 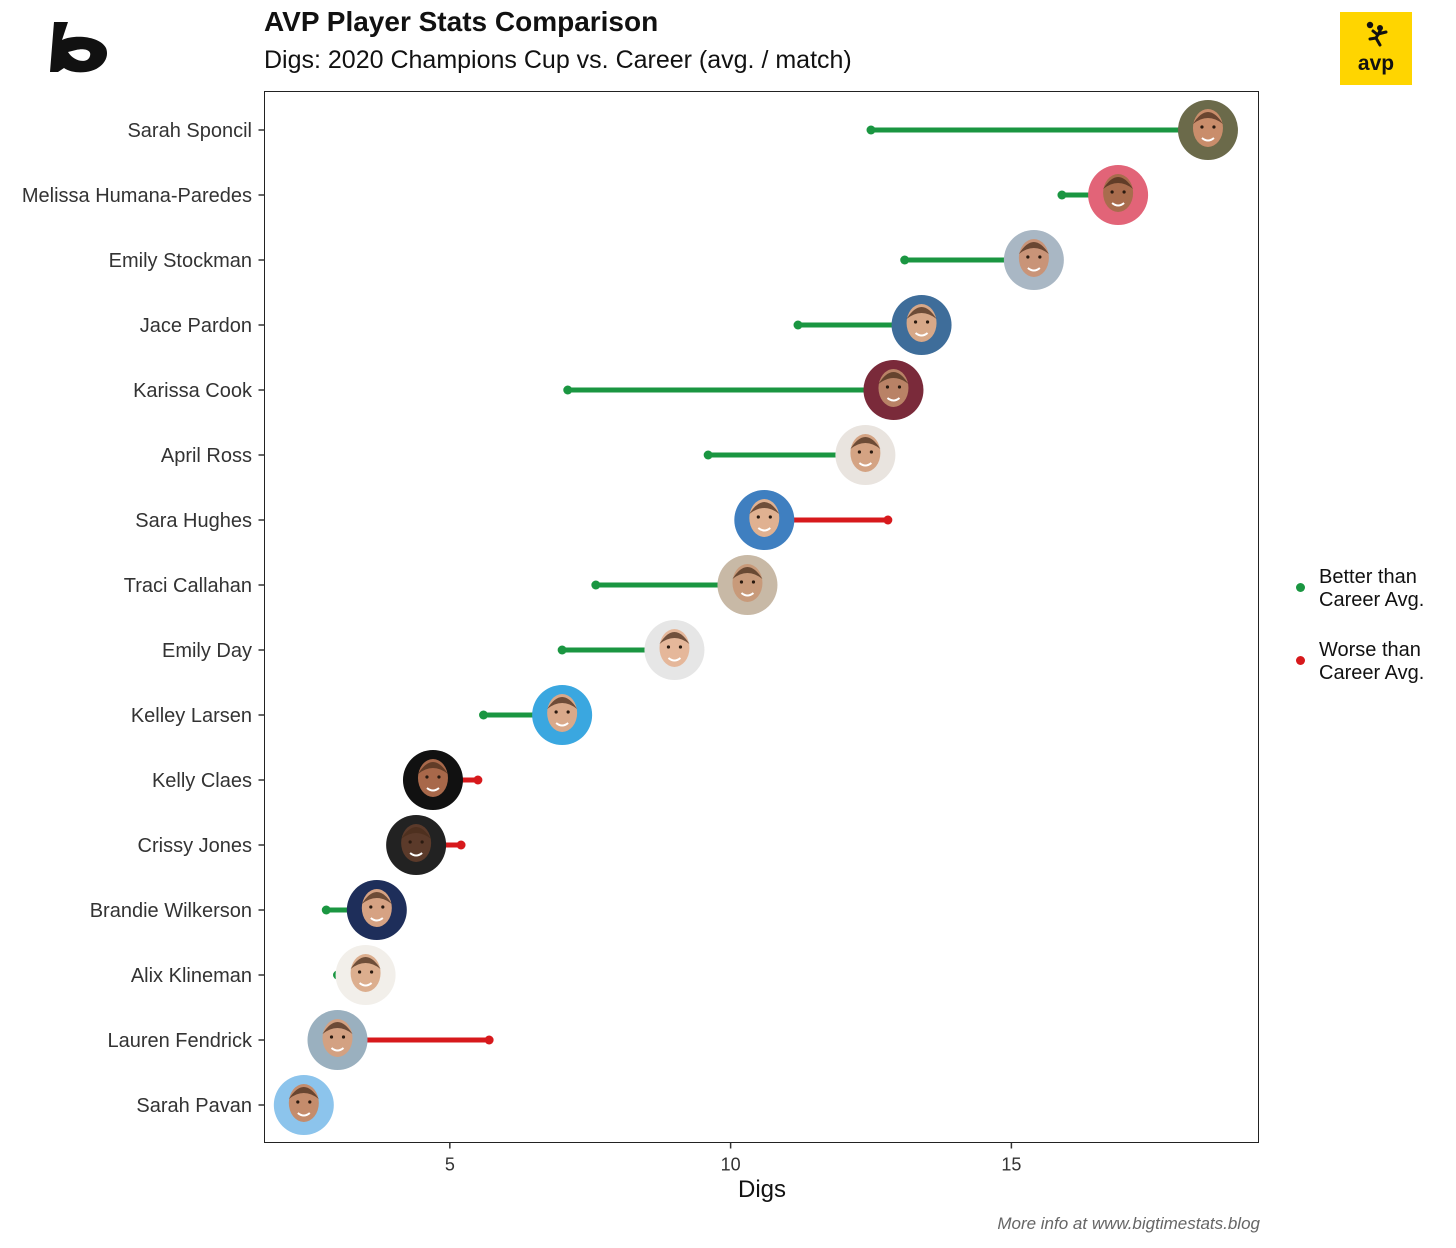 I want to click on y-tick-label: Traci Callahan, so click(x=188, y=586).